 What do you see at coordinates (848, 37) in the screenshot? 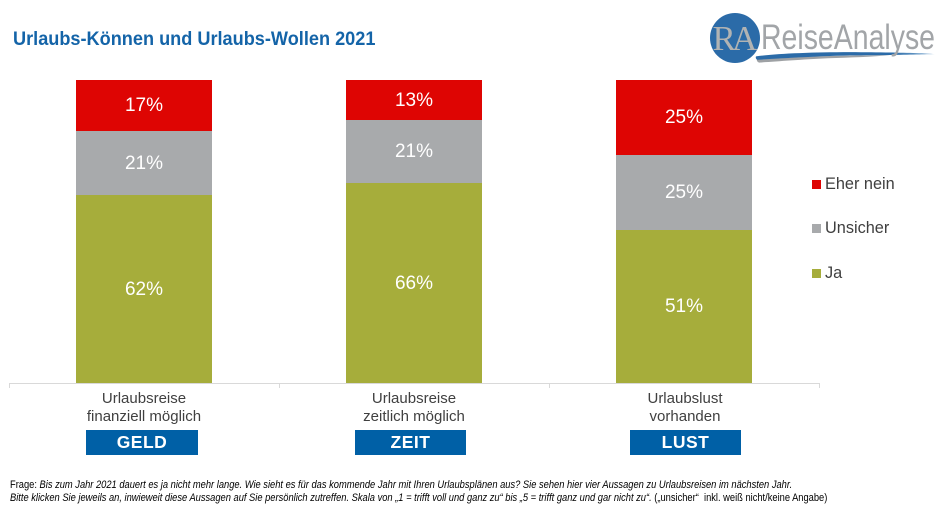
I see `svg-text: ReiseAnalyse` at bounding box center [848, 37].